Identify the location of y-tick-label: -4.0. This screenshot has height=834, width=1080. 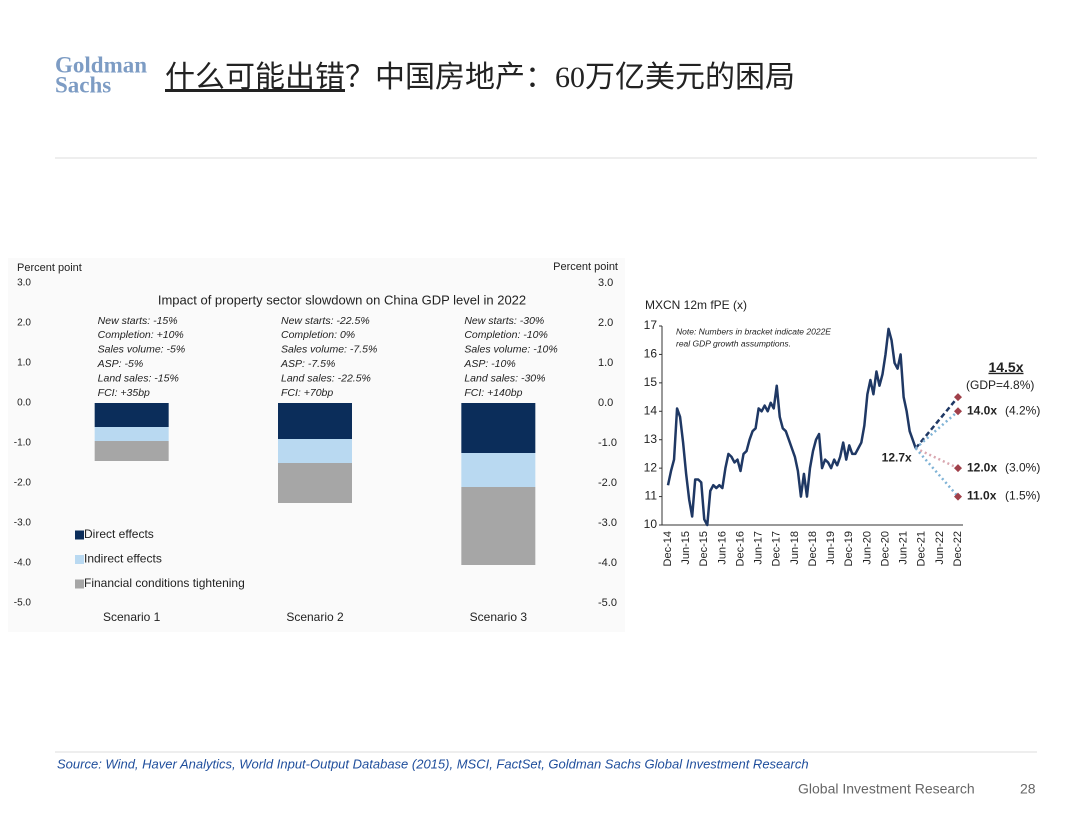
(23, 563).